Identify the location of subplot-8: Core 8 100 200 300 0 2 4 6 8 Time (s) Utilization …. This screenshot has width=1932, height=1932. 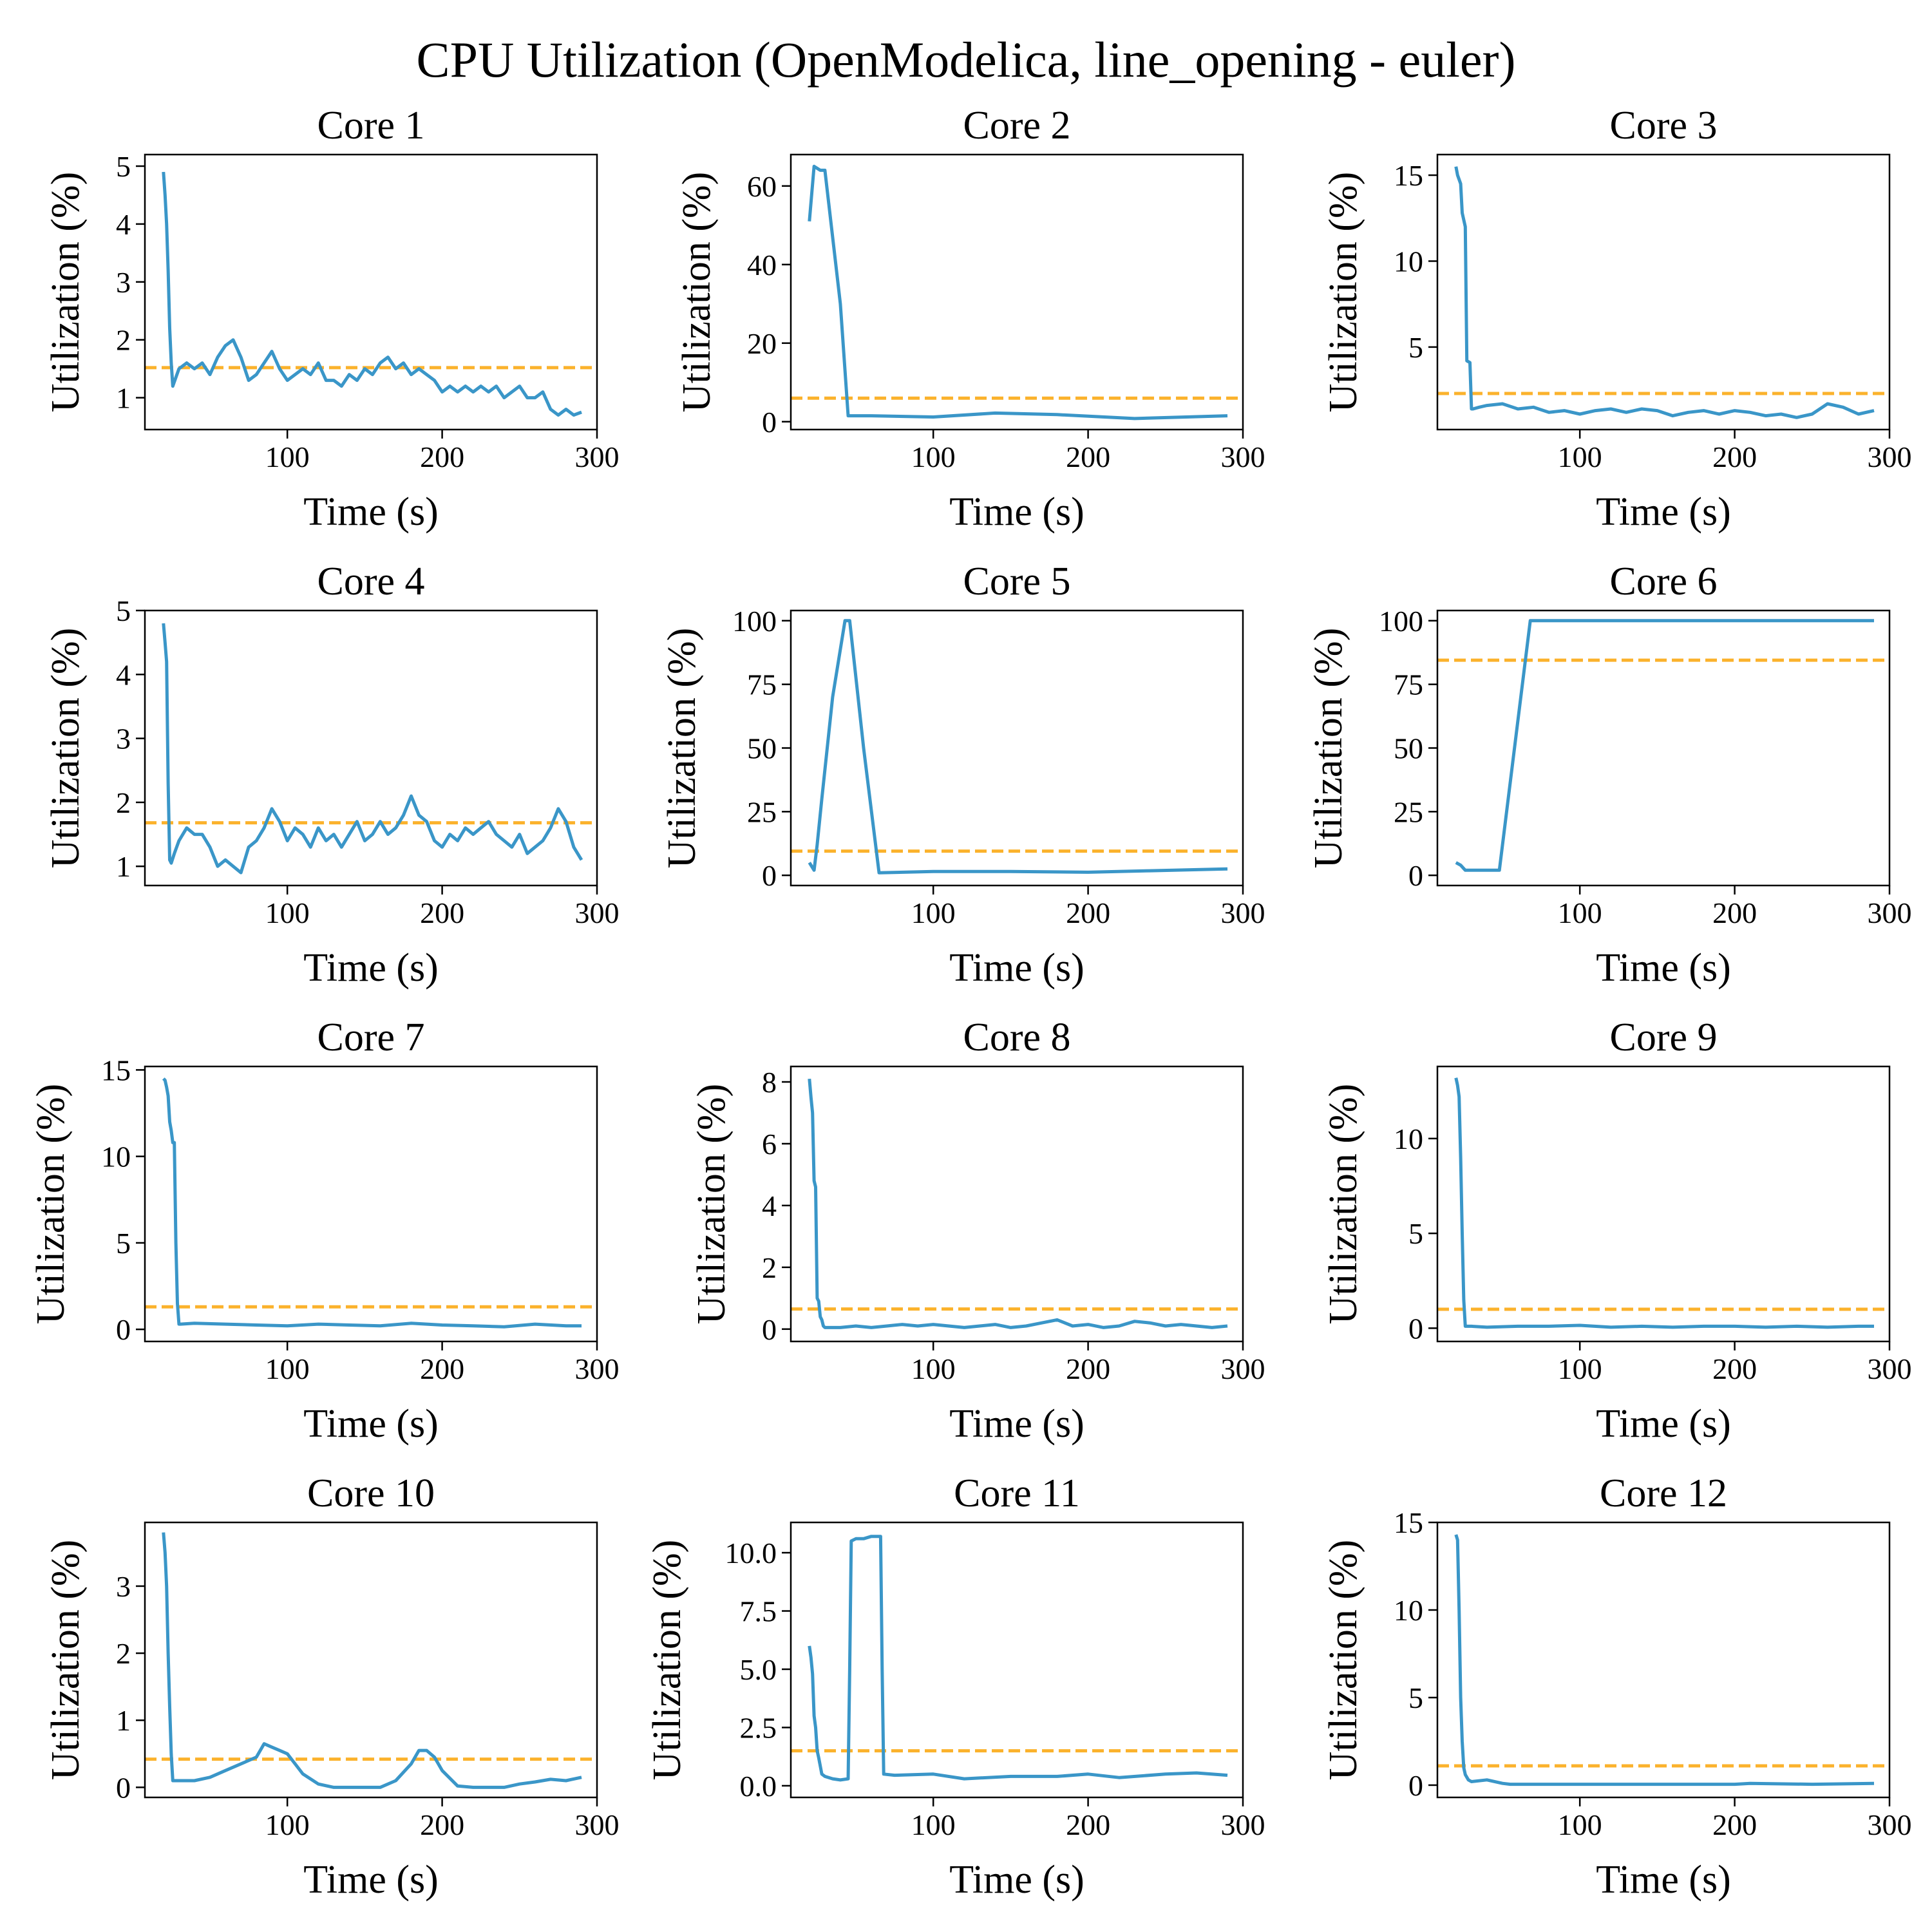
(977, 1231).